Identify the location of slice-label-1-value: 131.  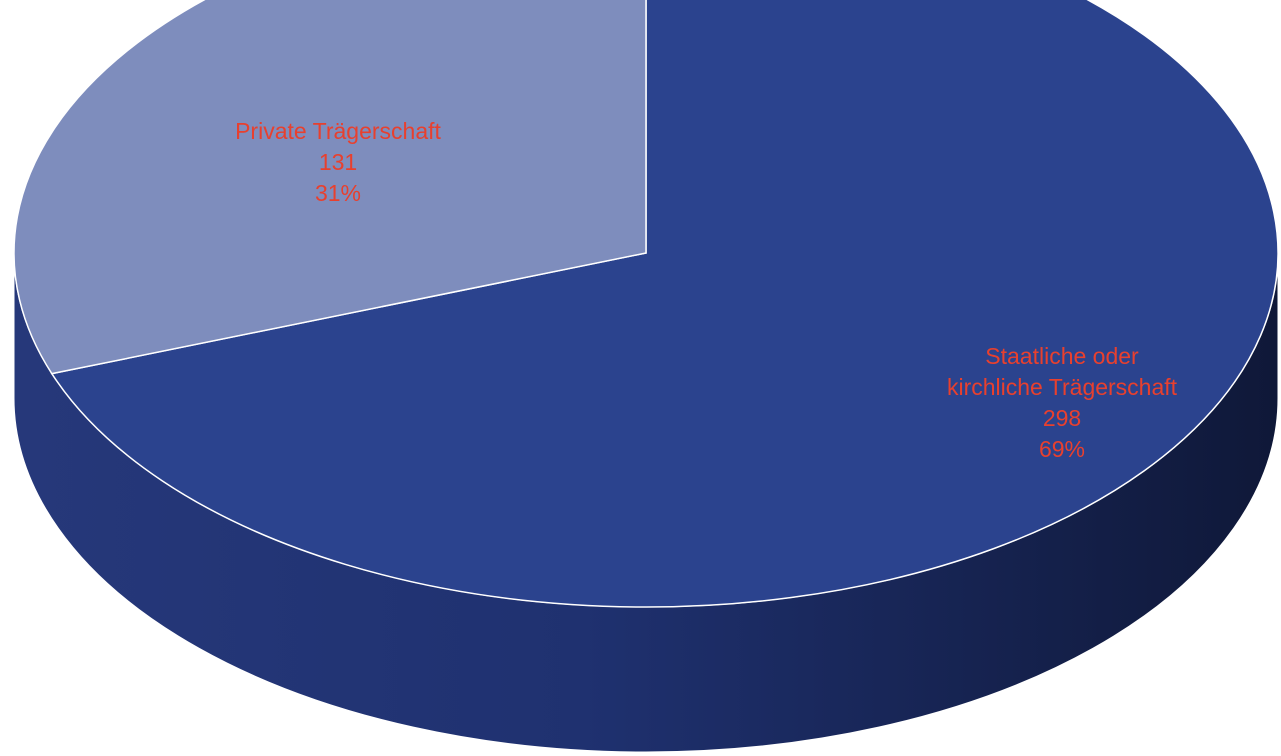
(338, 162).